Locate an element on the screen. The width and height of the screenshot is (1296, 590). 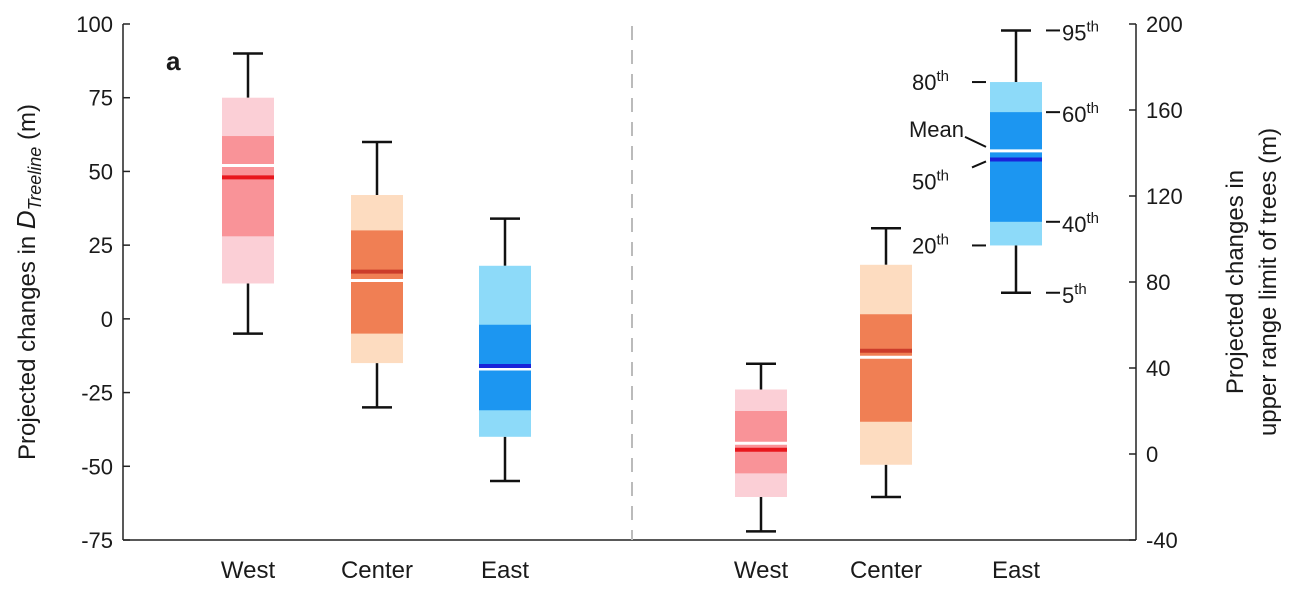
left-x-category-label: East is located at coordinates (505, 570).